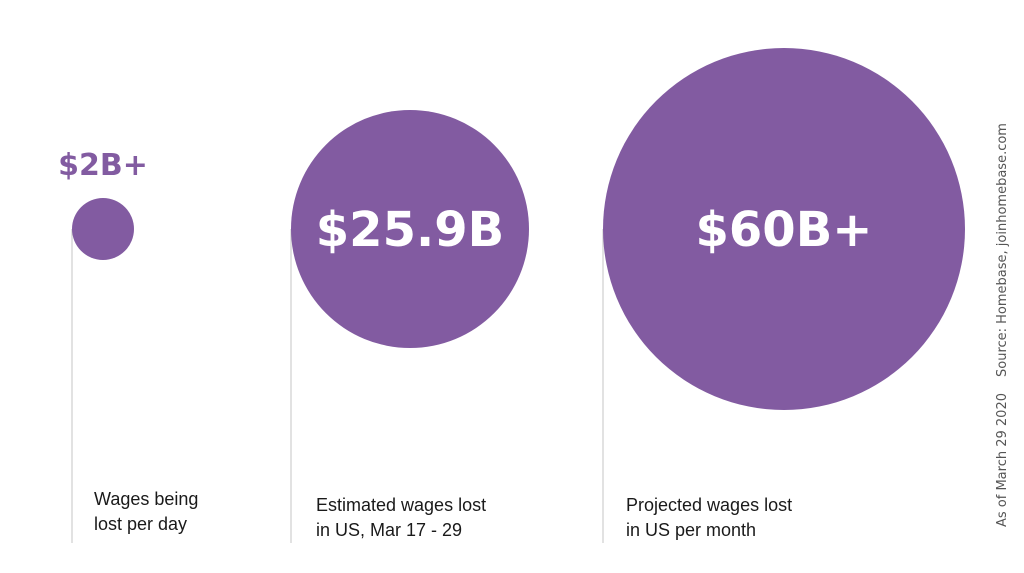  What do you see at coordinates (1002, 250) in the screenshot?
I see `source-note: Source: Homebase, joinhomebase.com` at bounding box center [1002, 250].